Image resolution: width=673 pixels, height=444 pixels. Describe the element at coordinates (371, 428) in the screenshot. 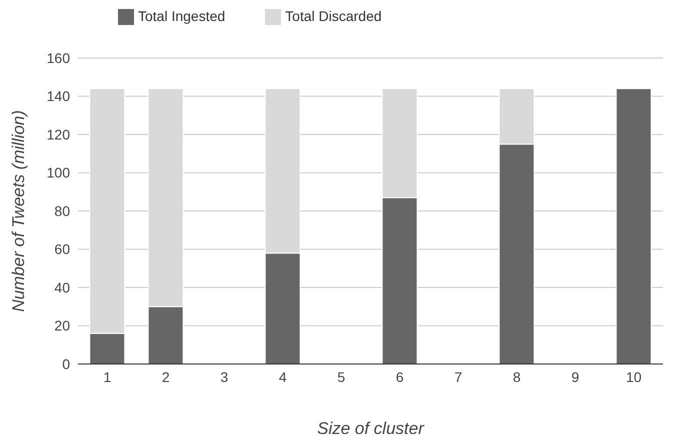

I see `x-axis-title: Size of cluster` at that location.